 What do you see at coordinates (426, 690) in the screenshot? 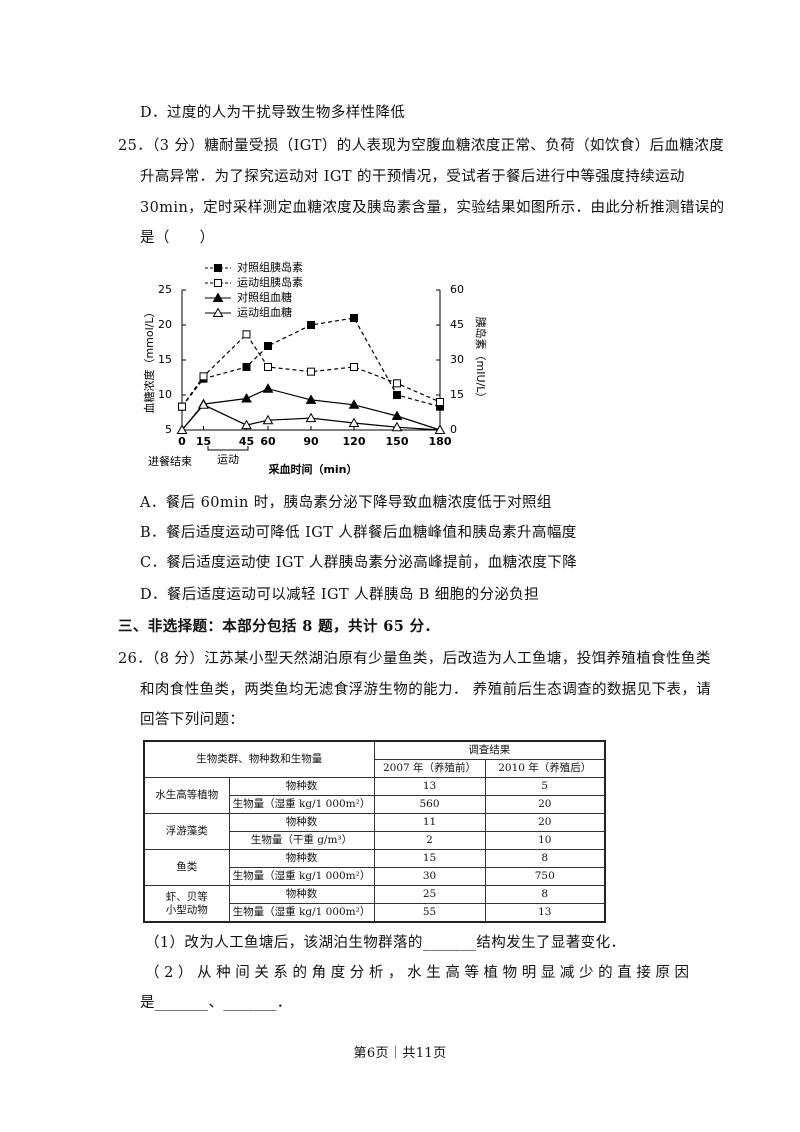
I see `question-text: 和肉食性鱼类，两类鱼均无滤食浮游生物的能力． 养殖前后生态调查的数据见下表，请` at bounding box center [426, 690].